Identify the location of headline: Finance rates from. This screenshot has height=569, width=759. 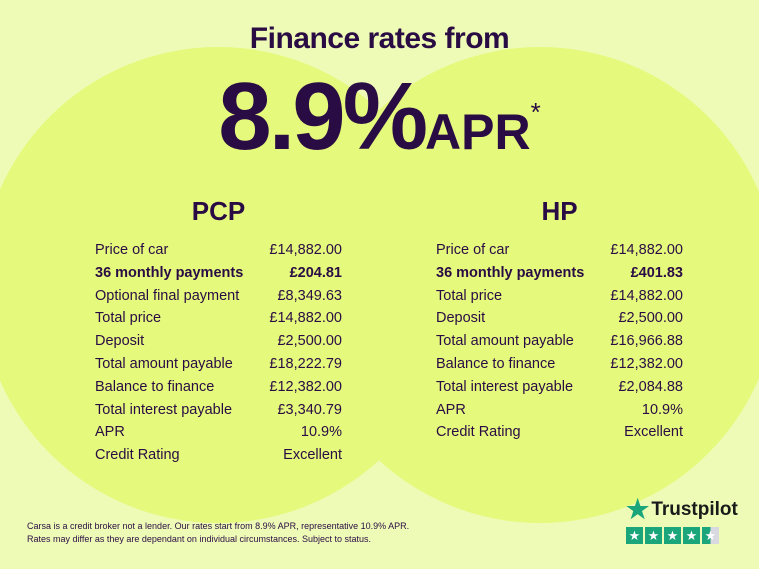
(379, 38).